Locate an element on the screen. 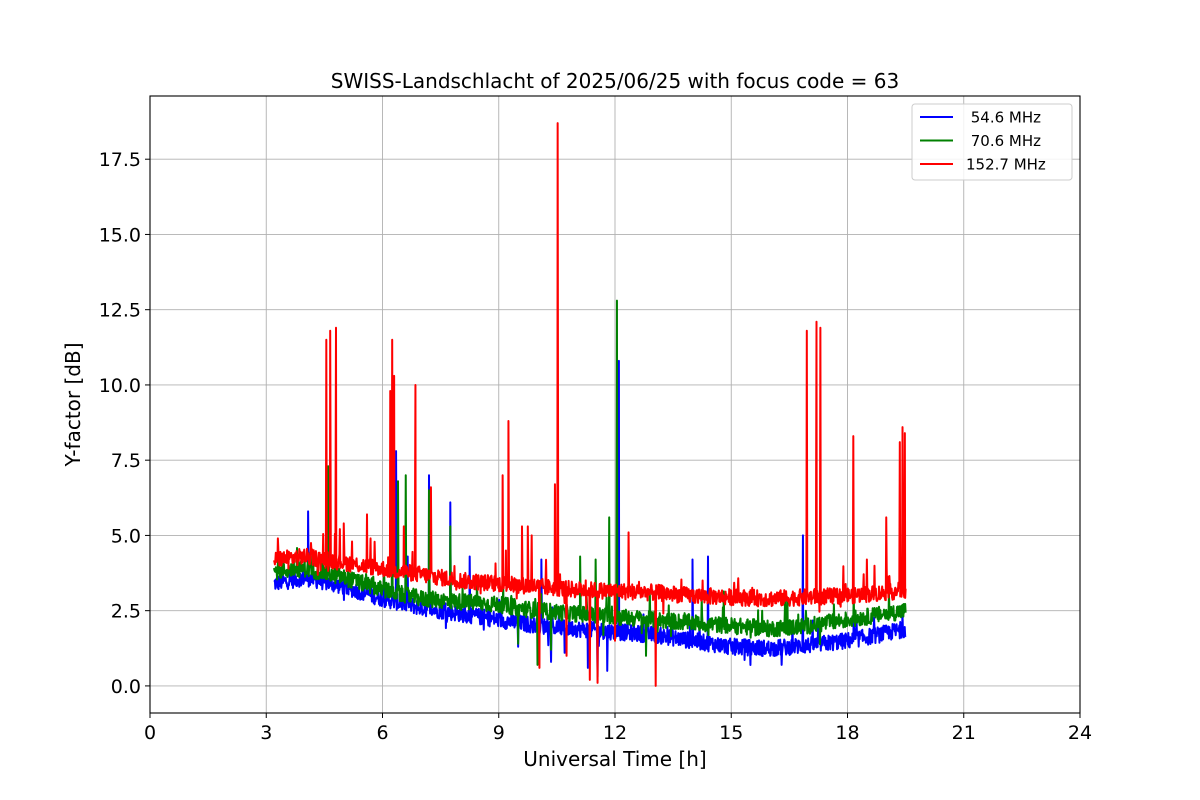 The height and width of the screenshot is (800, 1200). y-tick-label: 12.5 is located at coordinates (120, 311).